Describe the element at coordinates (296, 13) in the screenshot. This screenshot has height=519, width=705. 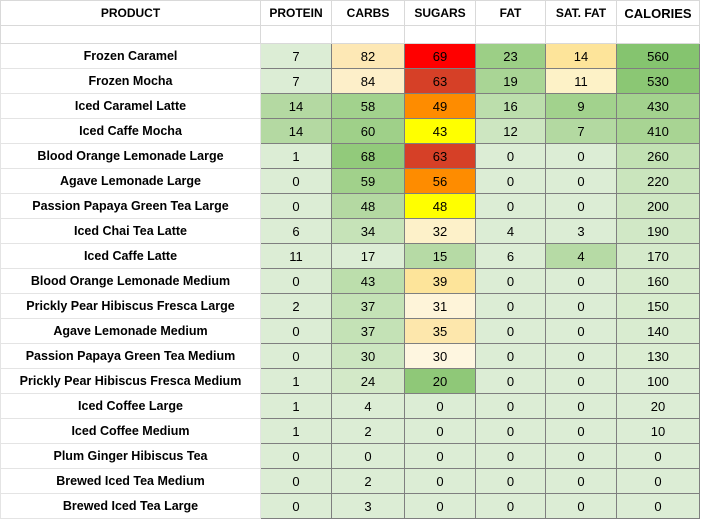
I see `header-protein: PROTEIN` at that location.